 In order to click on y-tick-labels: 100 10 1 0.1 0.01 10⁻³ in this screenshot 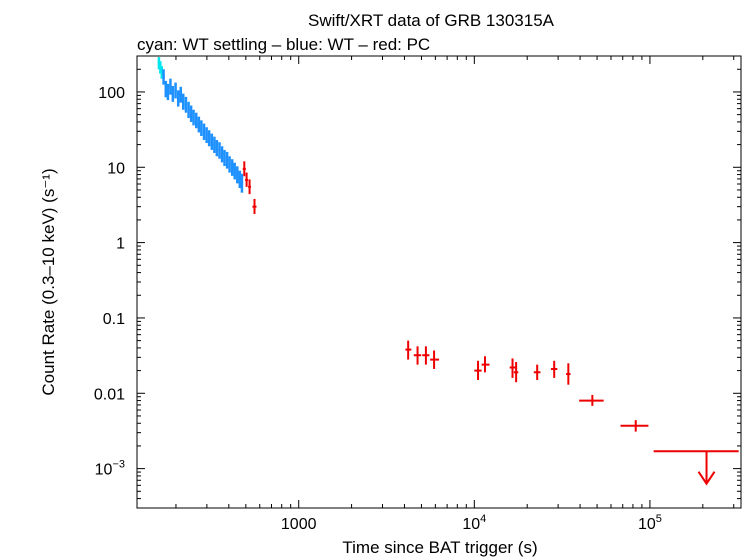, I will do `click(109, 282)`.